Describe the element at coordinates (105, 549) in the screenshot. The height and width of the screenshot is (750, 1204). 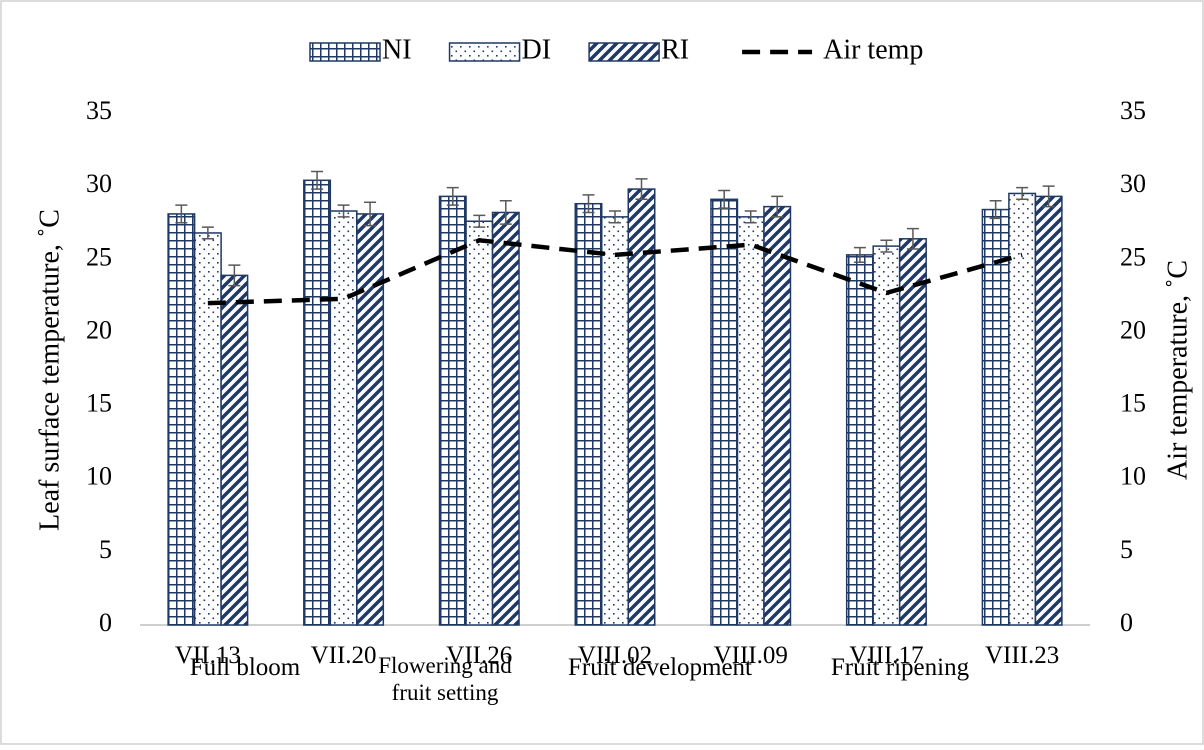
I see `y-tick-label: 5` at that location.